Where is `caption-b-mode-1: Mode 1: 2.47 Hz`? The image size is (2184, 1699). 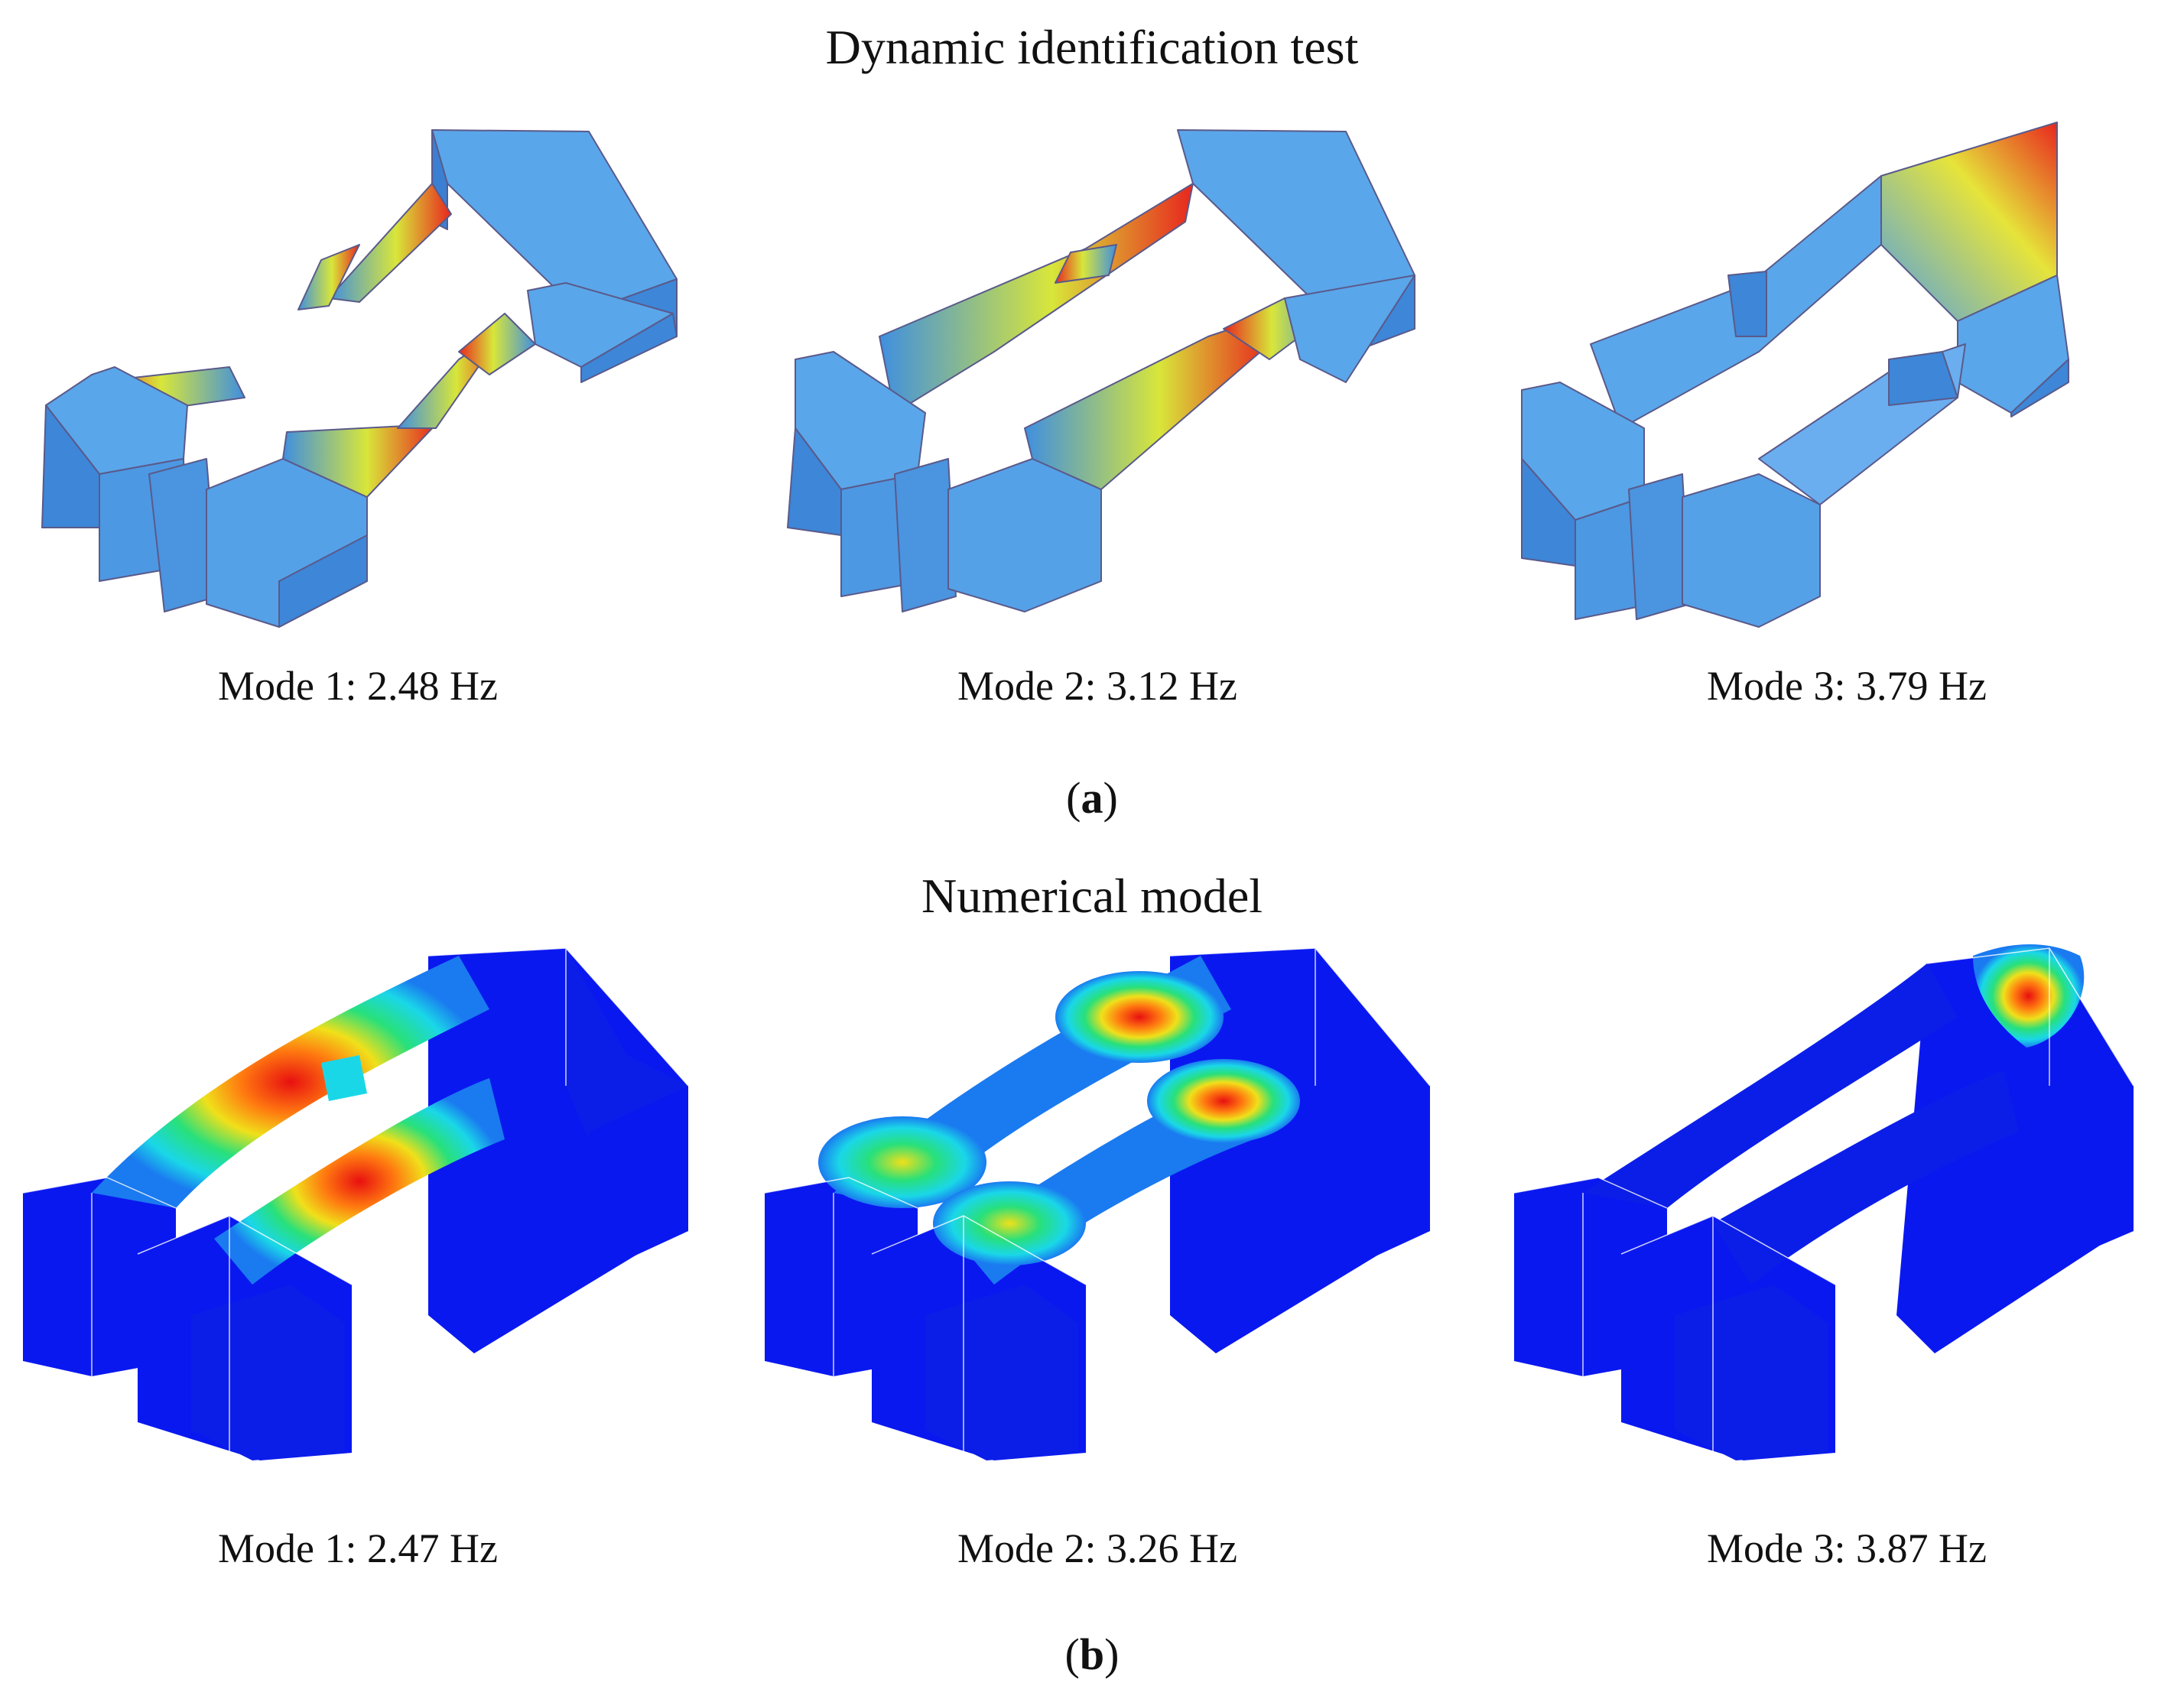
caption-b-mode-1: Mode 1: 2.47 Hz is located at coordinates (358, 1548).